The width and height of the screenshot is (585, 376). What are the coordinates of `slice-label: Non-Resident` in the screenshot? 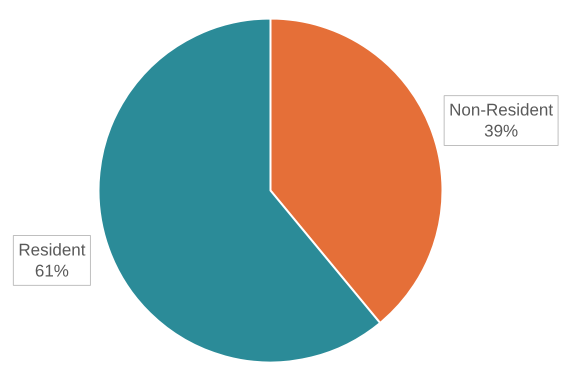 It's located at (501, 110).